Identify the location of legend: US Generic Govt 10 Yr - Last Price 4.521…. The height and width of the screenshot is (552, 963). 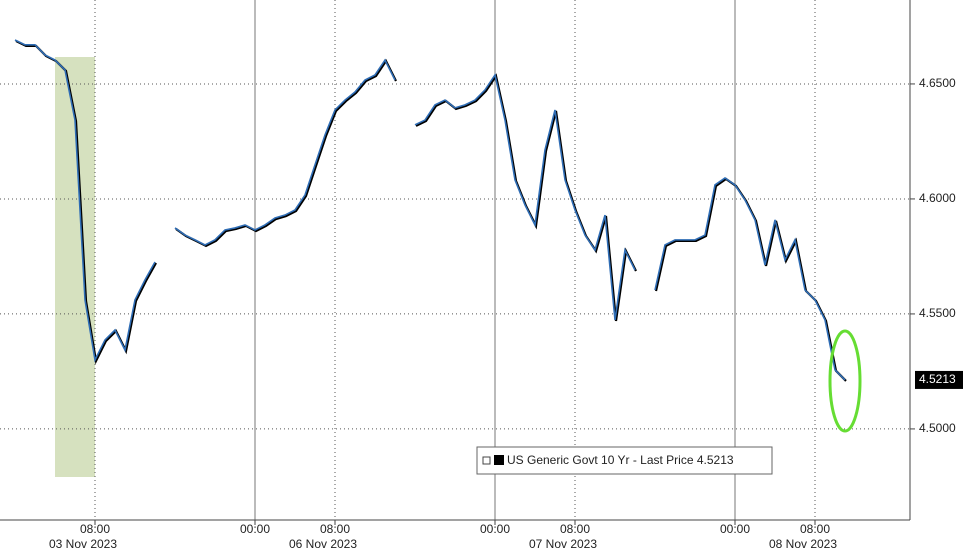
(624, 460).